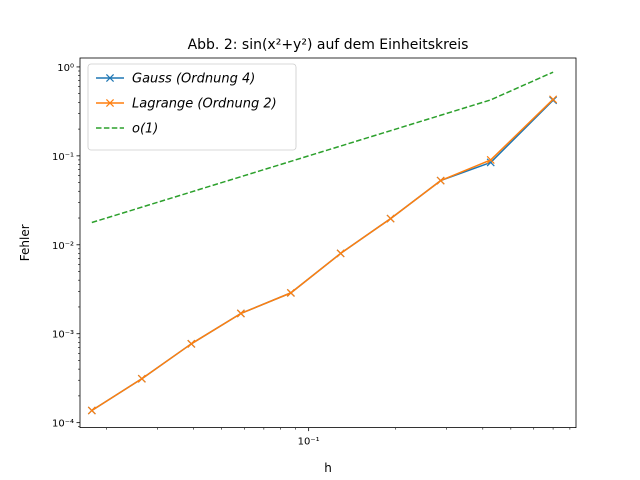 The height and width of the screenshot is (480, 640). I want to click on y-axis-label: Fehler, so click(25, 242).